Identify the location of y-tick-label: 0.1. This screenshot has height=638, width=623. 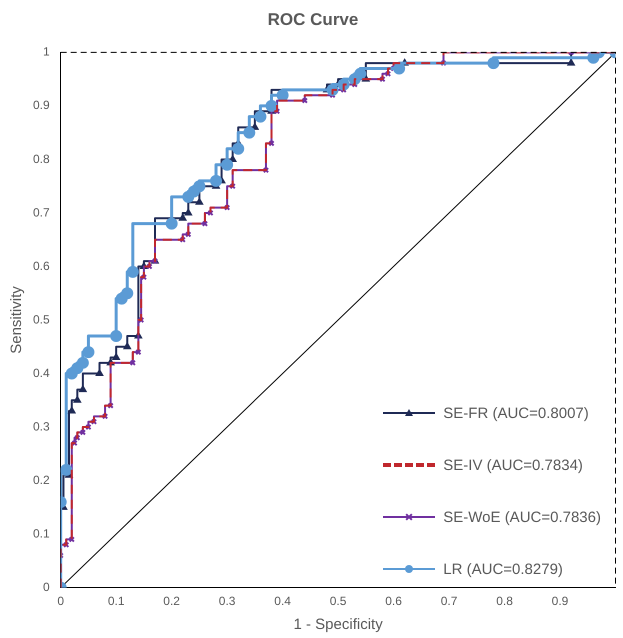
(41, 533).